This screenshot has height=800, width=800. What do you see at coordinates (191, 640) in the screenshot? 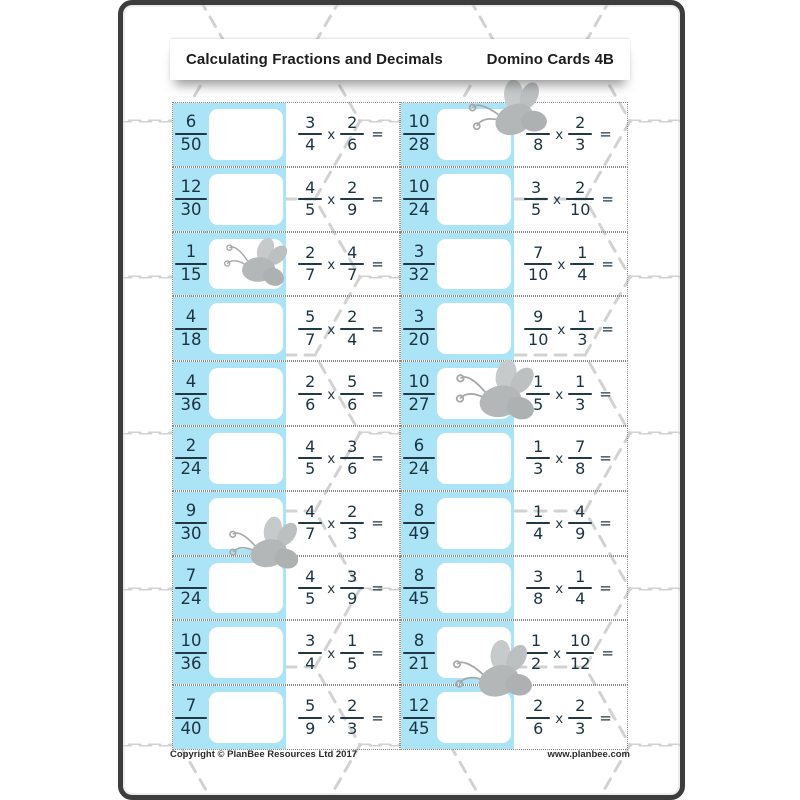
I see `answer-numerator: 10` at bounding box center [191, 640].